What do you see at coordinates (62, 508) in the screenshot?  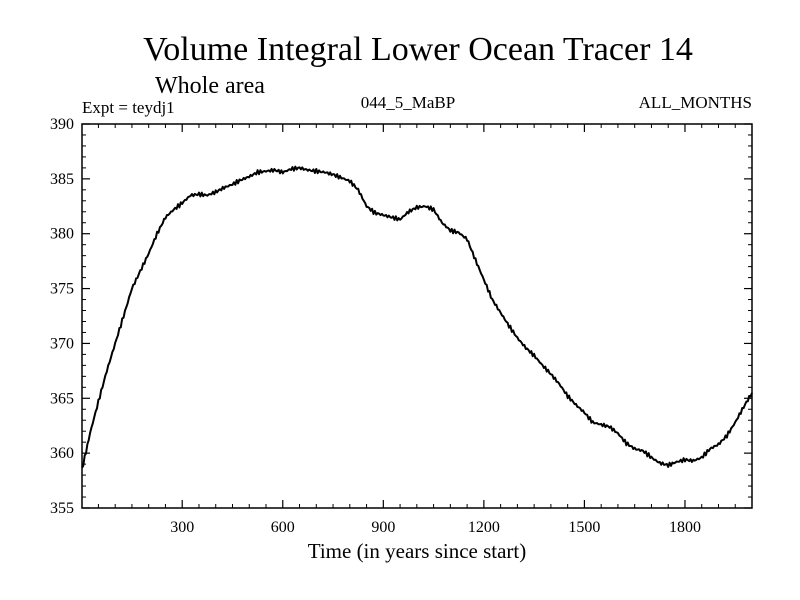 I see `y-tick-label: 355` at bounding box center [62, 508].